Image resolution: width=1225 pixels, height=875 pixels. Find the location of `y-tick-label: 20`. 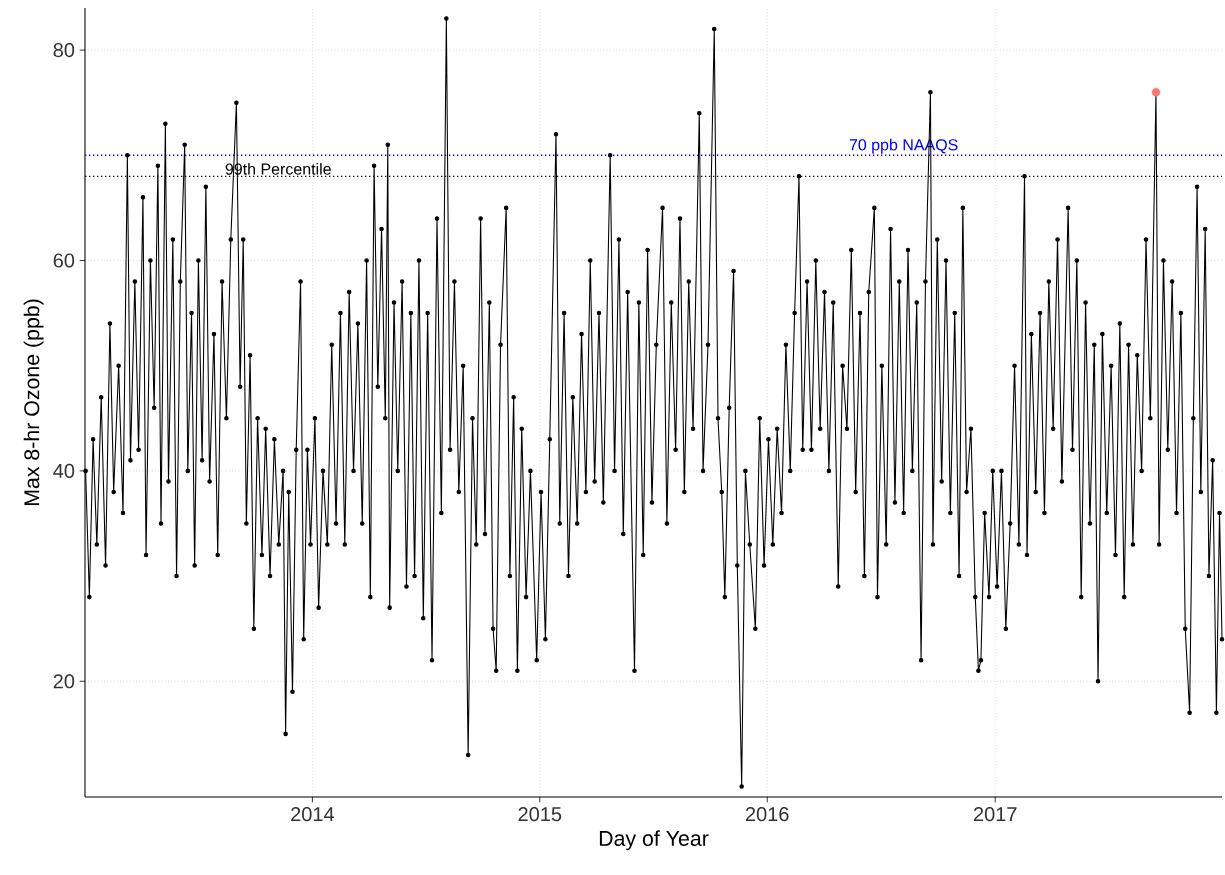

y-tick-label: 20 is located at coordinates (64, 681).